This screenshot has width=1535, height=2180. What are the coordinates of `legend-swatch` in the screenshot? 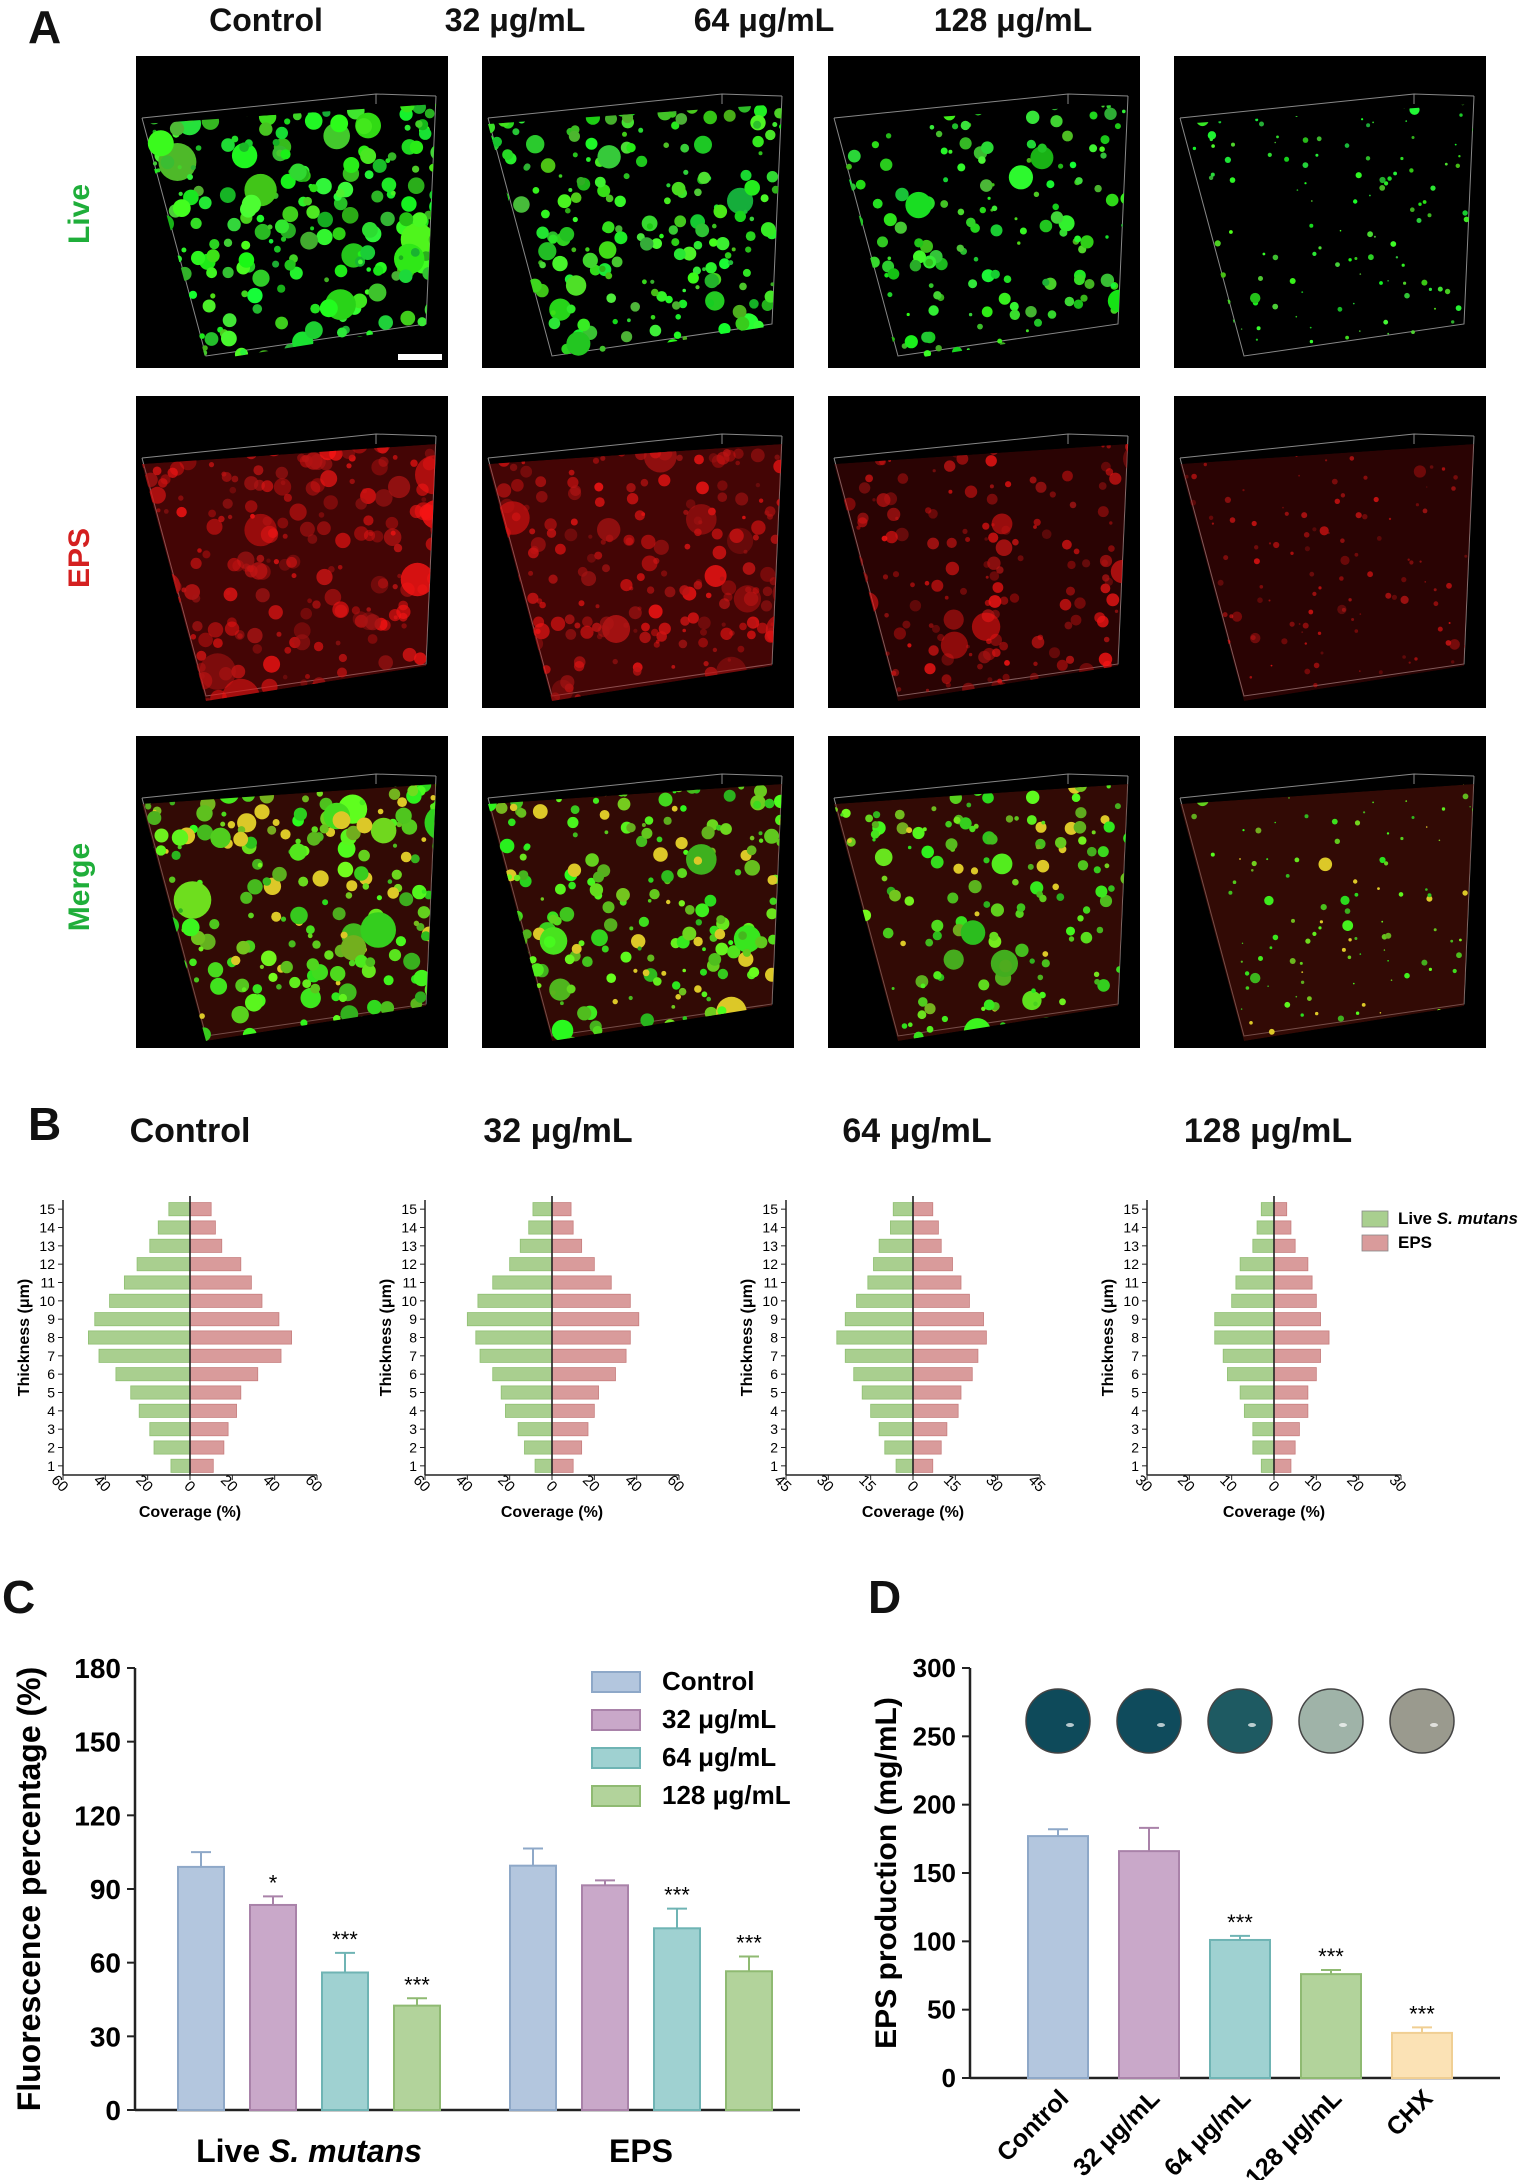 It's located at (616, 1758).